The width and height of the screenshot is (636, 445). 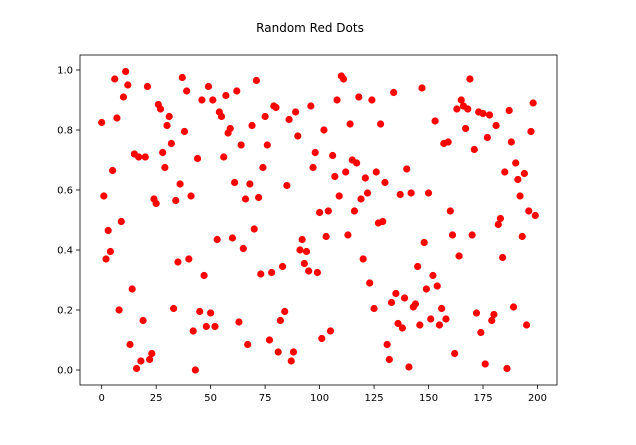 I want to click on chart-title: Random Red Dots, so click(x=310, y=28).